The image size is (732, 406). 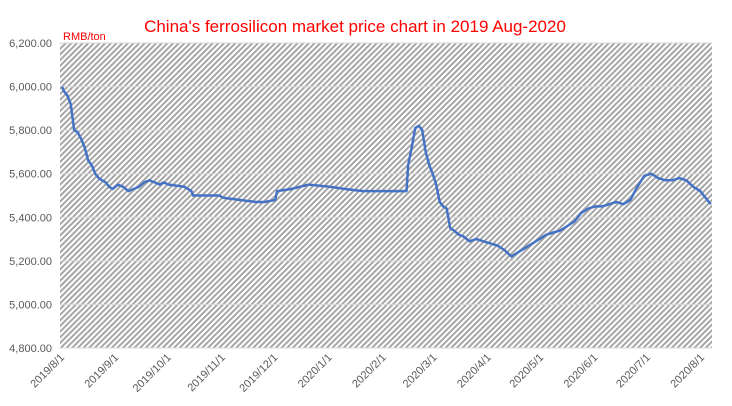 I want to click on x-tick-label: 2020/3/1, so click(x=420, y=371).